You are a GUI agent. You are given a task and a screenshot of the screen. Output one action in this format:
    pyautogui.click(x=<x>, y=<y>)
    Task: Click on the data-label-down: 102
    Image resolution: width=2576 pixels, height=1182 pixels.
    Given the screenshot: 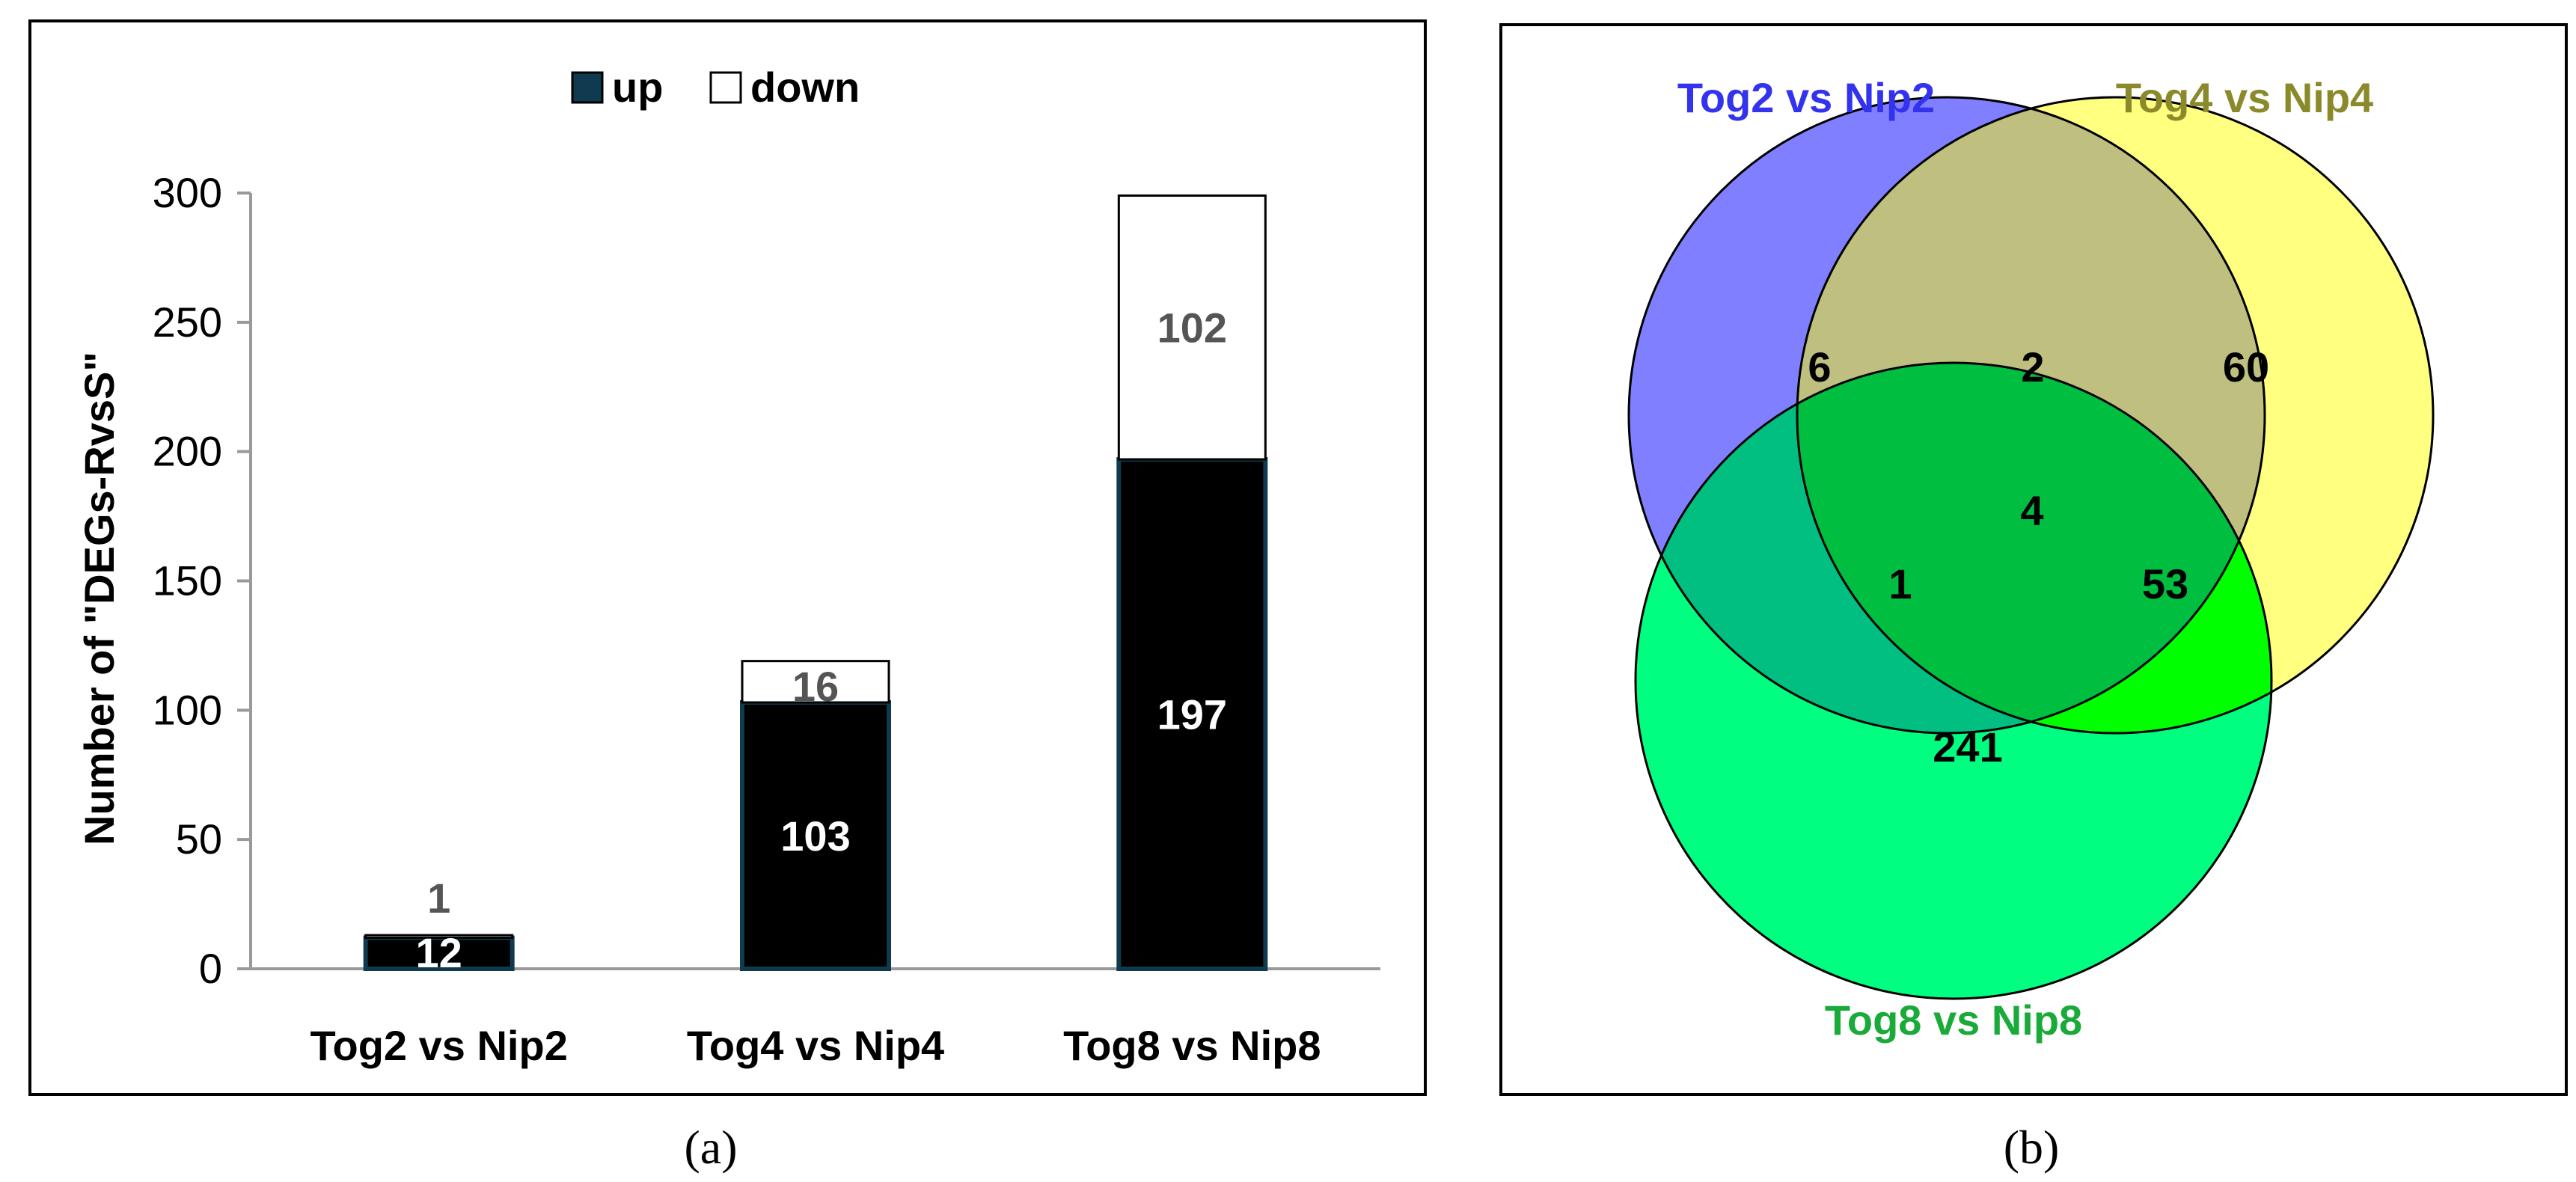 What is the action you would take?
    pyautogui.click(x=1192, y=328)
    